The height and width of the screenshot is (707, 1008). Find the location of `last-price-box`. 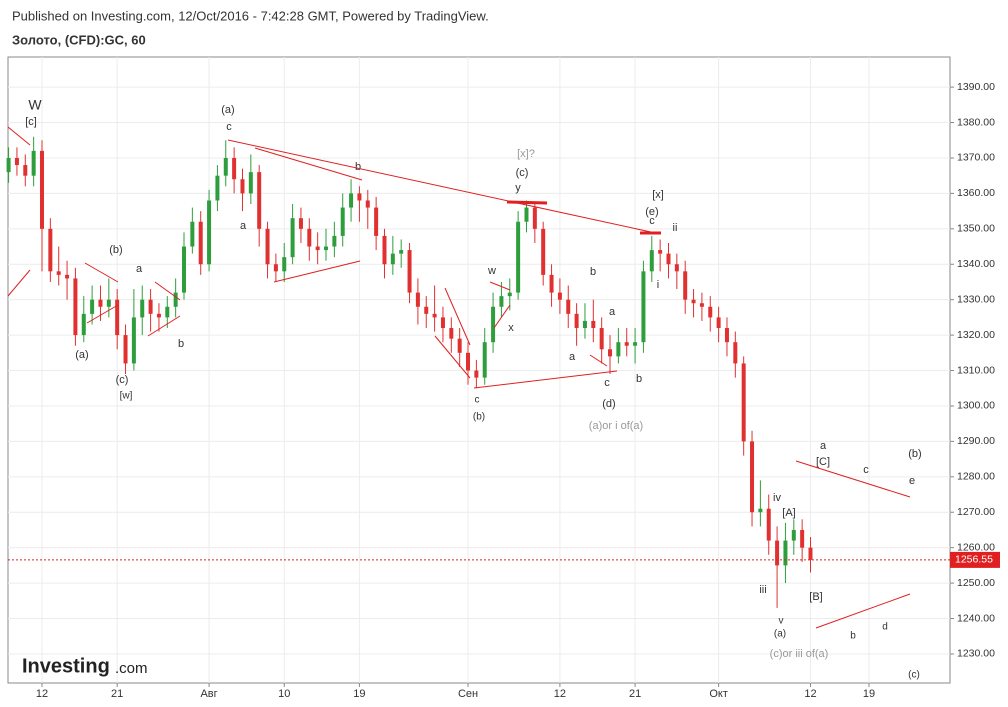

last-price-box is located at coordinates (975, 559).